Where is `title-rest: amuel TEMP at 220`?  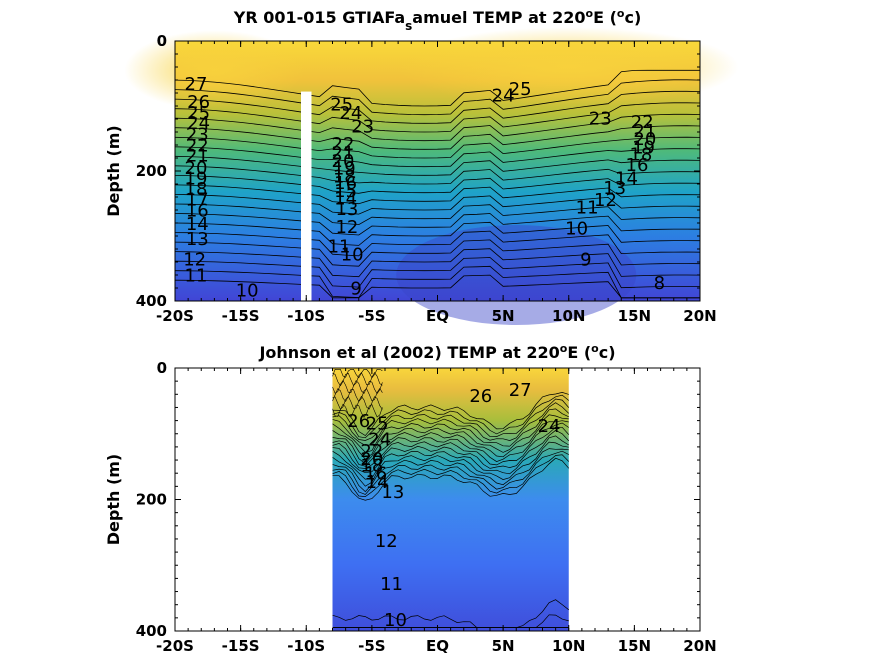 title-rest: amuel TEMP at 220 is located at coordinates (498, 17).